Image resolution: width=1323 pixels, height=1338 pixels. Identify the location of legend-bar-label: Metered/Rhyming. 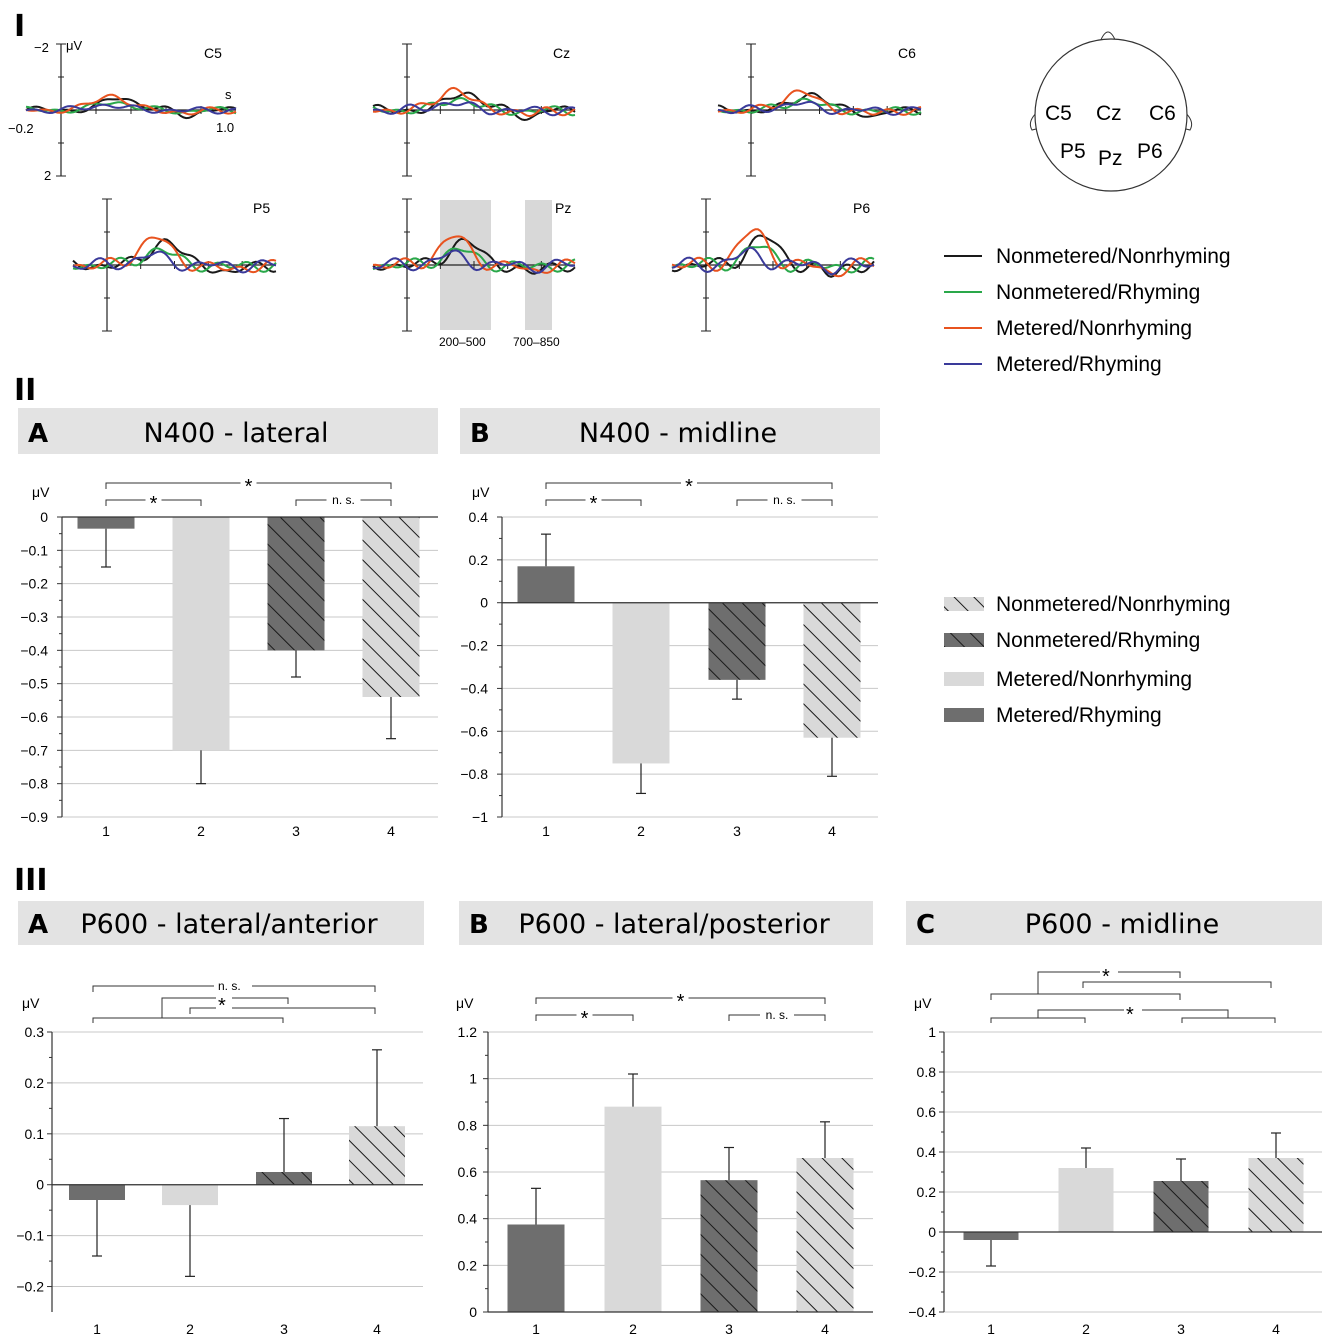
(1079, 715).